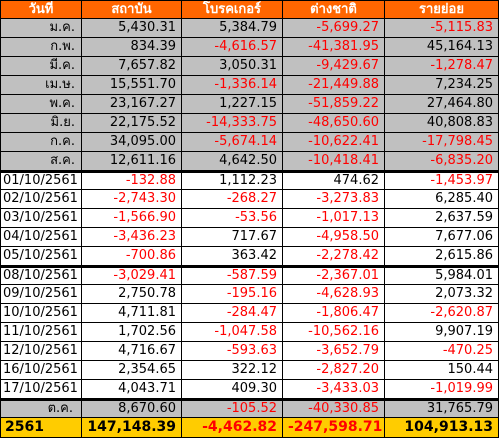 Image resolution: width=499 pixels, height=438 pixels. What do you see at coordinates (132, 313) in the screenshot?
I see `daily-row-7-col-1: 4,711.81` at bounding box center [132, 313].